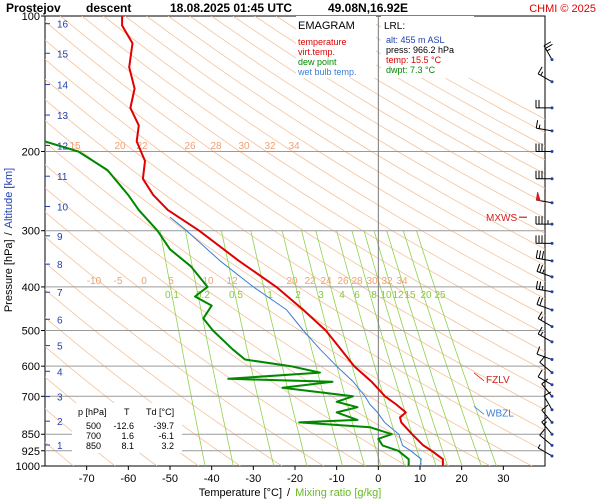 The width and height of the screenshot is (600, 500). What do you see at coordinates (63, 147) in the screenshot?
I see `altitude-tick-label: 12` at bounding box center [63, 147].